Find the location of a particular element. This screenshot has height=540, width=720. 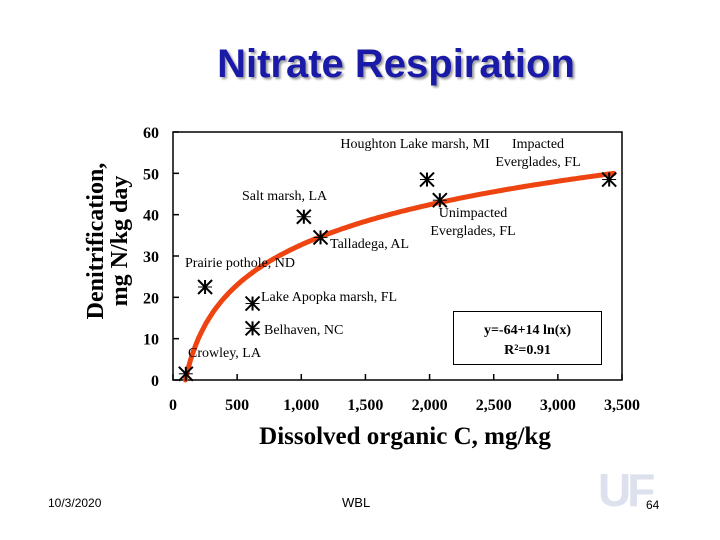

x-tick-label: 3,500 is located at coordinates (622, 405).